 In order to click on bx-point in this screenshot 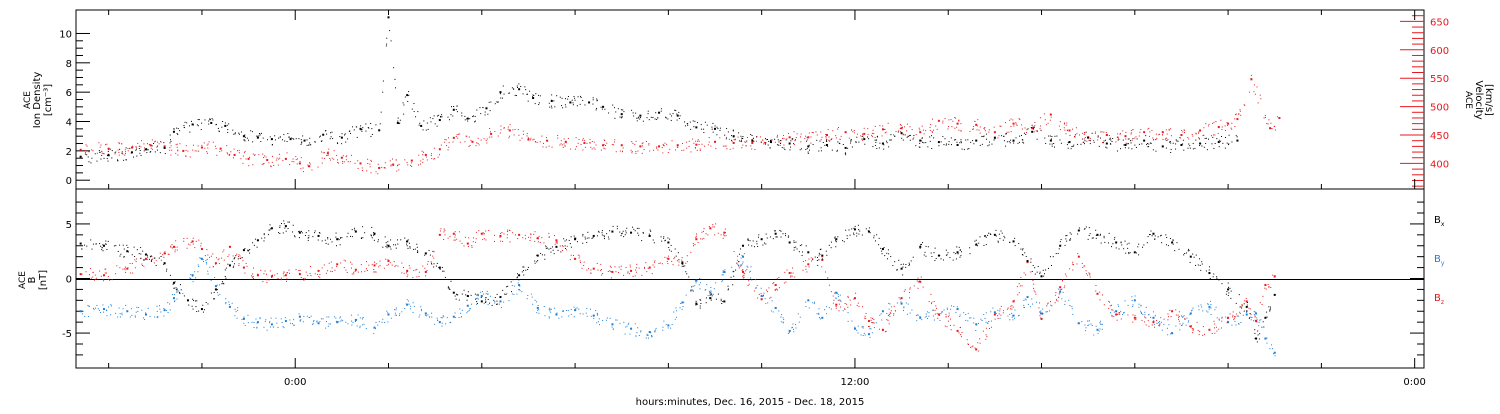, I will do `click(649, 235)`.